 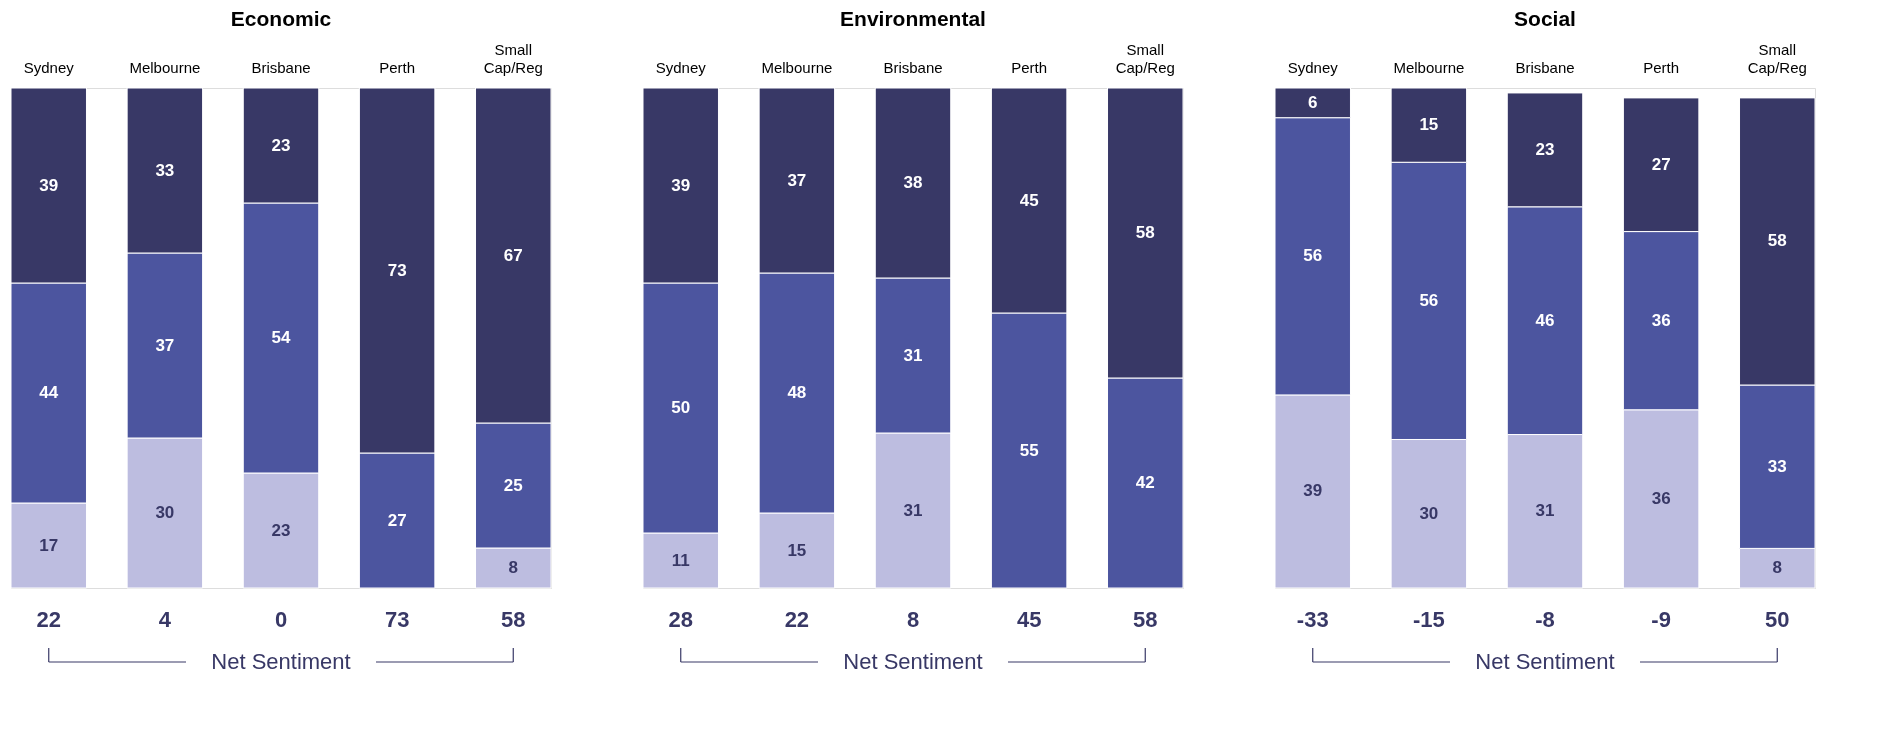 I want to click on data-label: 73, so click(x=397, y=270).